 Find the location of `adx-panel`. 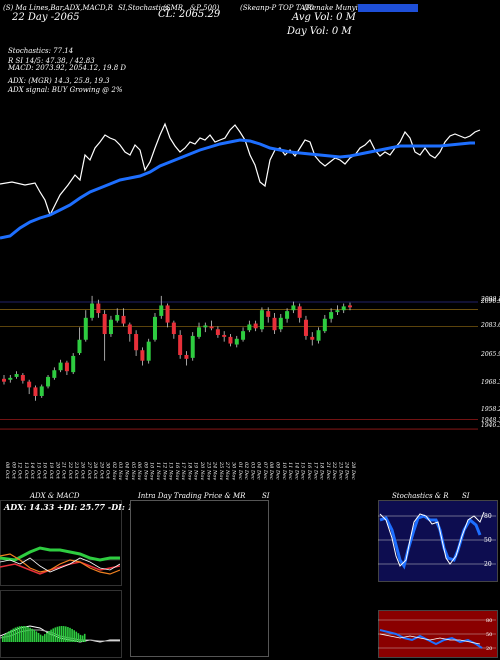

adx-panel is located at coordinates (61, 543).